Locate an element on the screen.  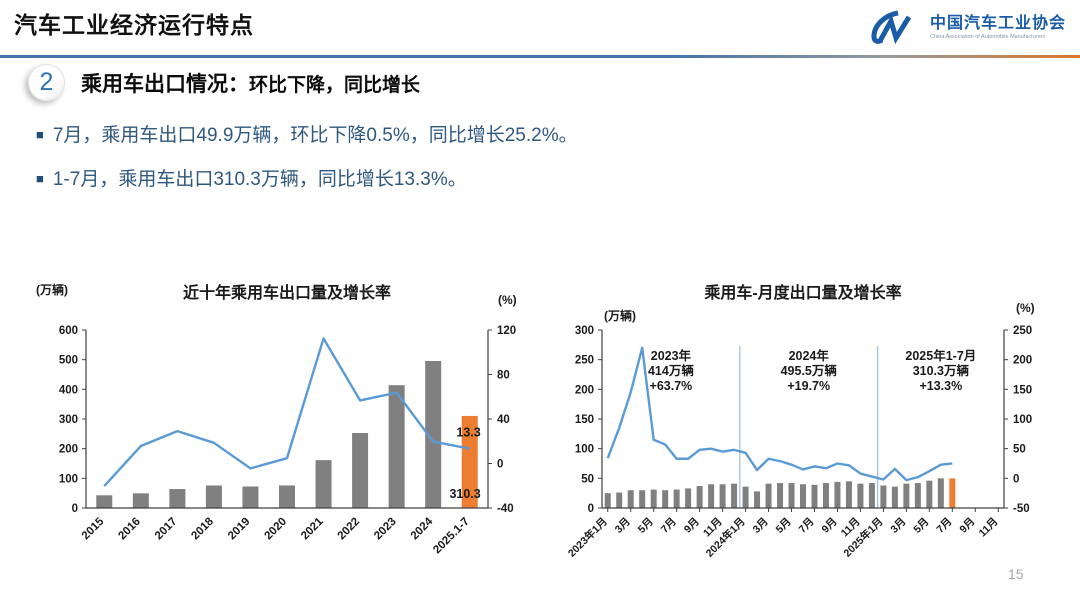
page-number: 15 is located at coordinates (1016, 574).